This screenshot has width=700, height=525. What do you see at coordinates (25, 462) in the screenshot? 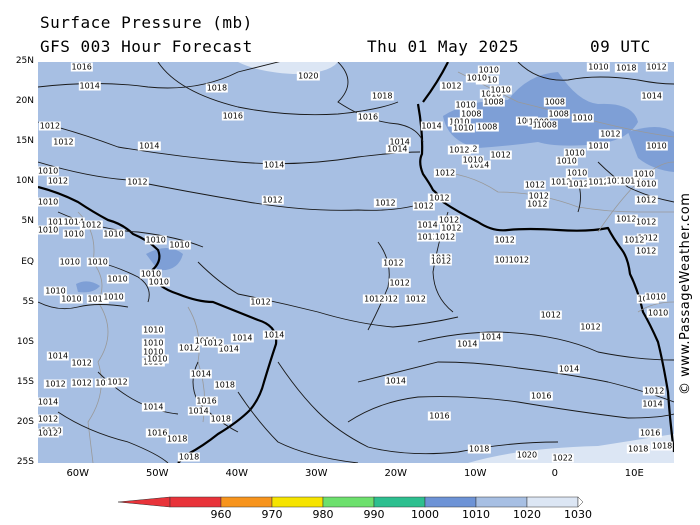
I see `latitude-label: 25S` at bounding box center [25, 462].